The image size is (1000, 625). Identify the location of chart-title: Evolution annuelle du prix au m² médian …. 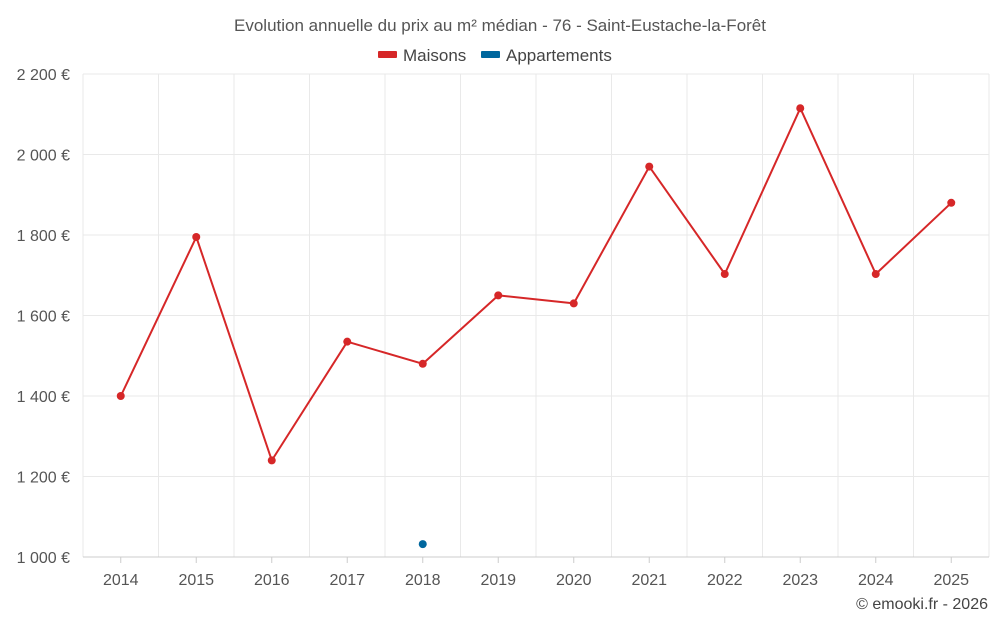
(500, 25).